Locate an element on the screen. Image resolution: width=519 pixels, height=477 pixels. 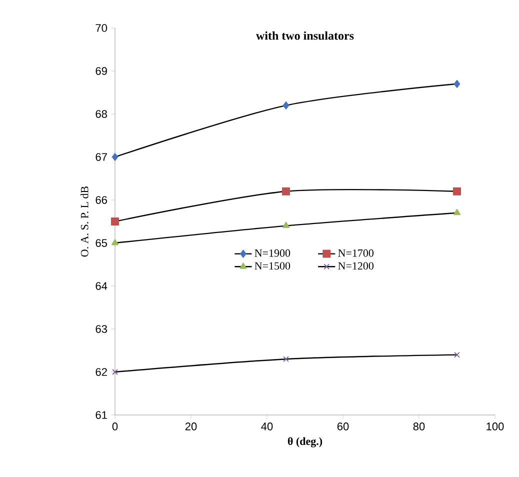
y-tick-label: 63 is located at coordinates (101, 329).